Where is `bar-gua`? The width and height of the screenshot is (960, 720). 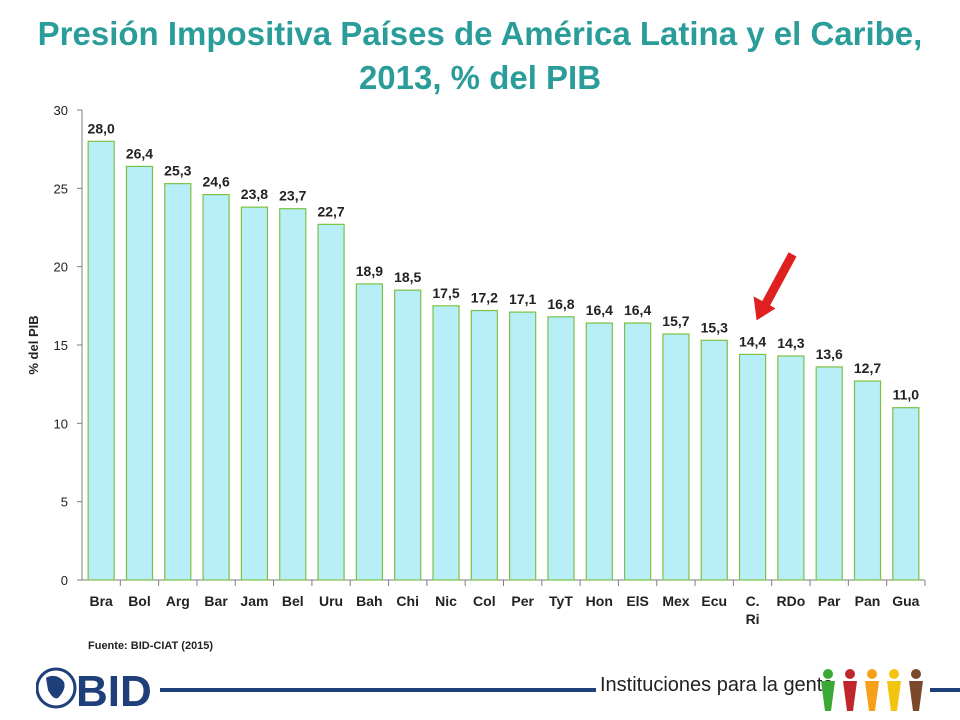
bar-gua is located at coordinates (906, 494).